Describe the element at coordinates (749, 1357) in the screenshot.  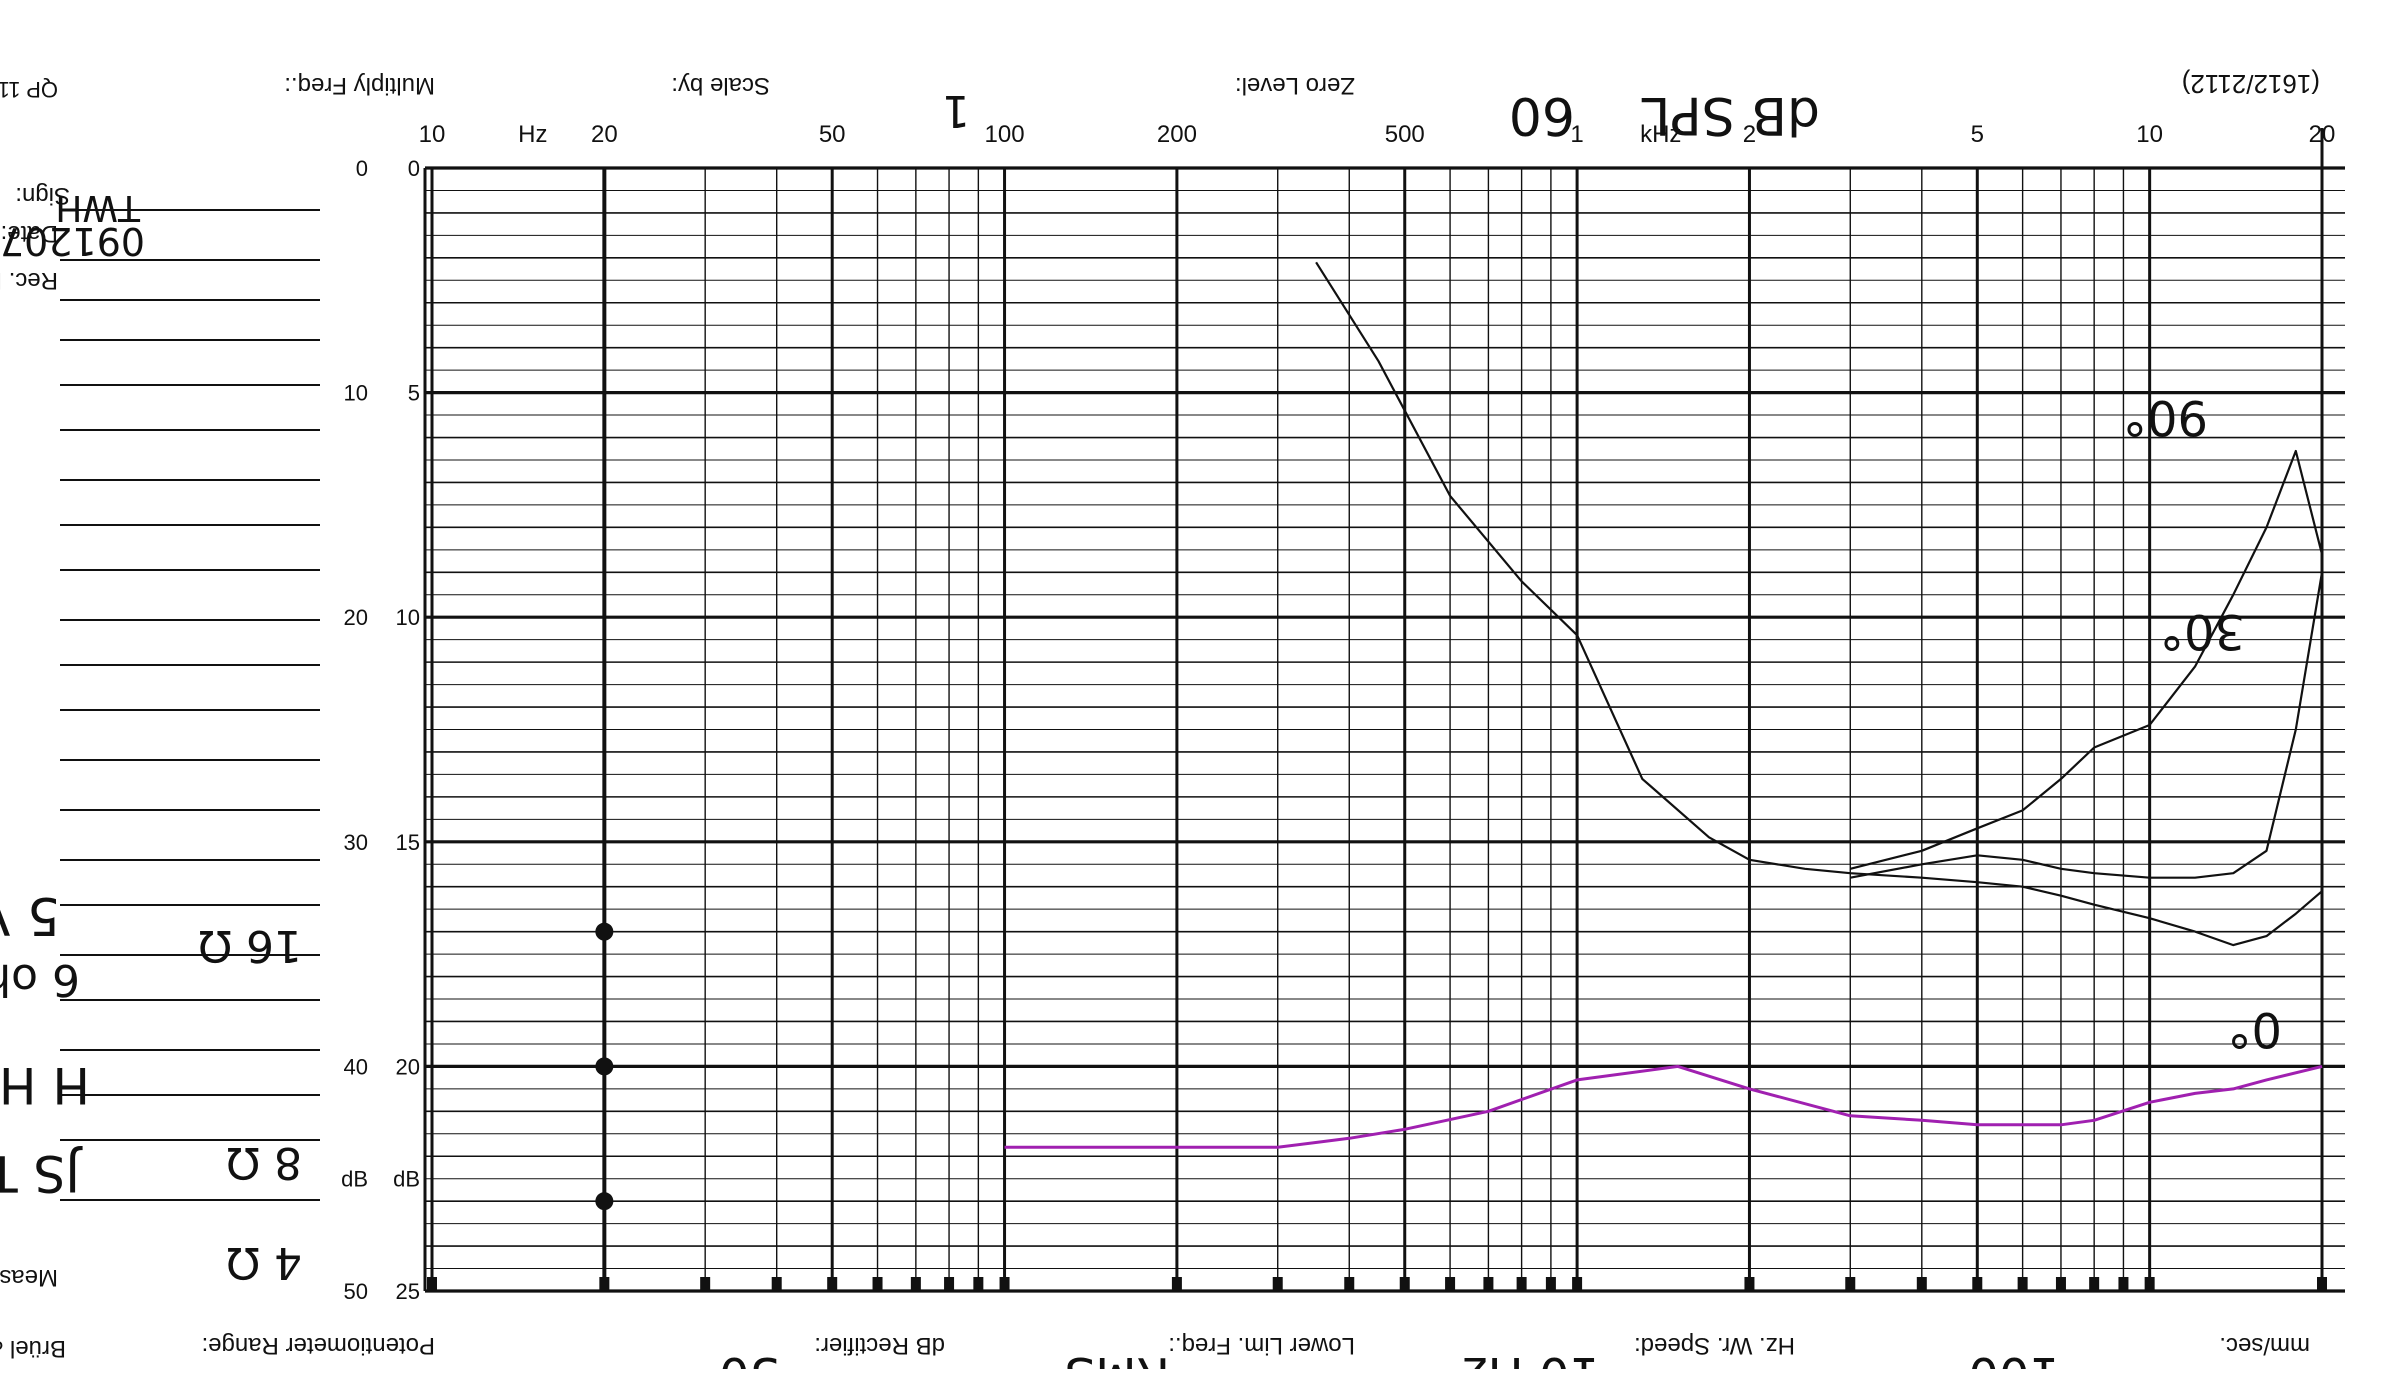
I see `pot-range-value: 50` at that location.